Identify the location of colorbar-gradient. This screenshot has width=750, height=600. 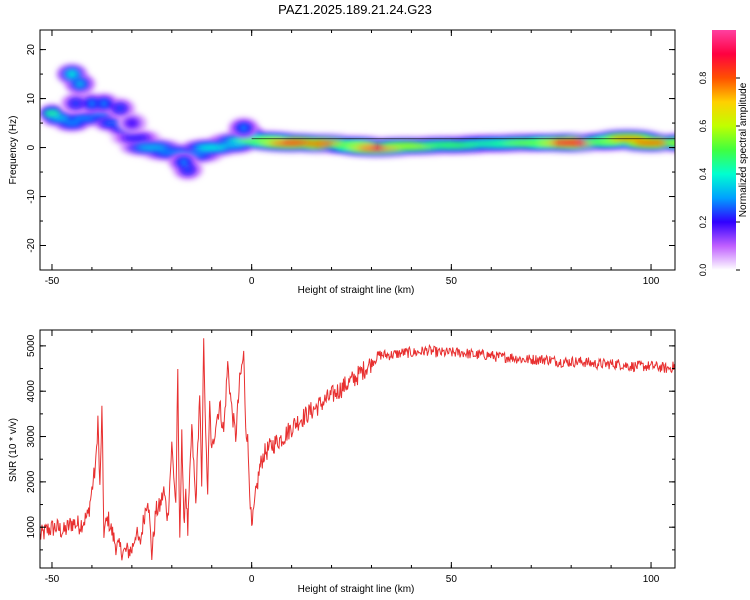
(724, 150).